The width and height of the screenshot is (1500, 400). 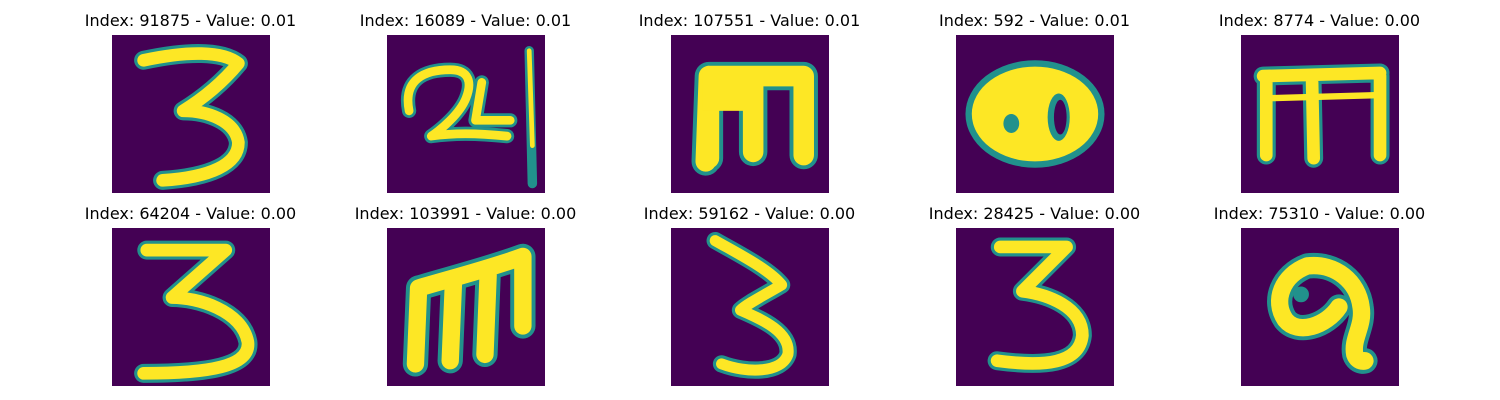 What do you see at coordinates (1319, 20) in the screenshot?
I see `panel-title: Index: 8774 - Value: 0.00` at bounding box center [1319, 20].